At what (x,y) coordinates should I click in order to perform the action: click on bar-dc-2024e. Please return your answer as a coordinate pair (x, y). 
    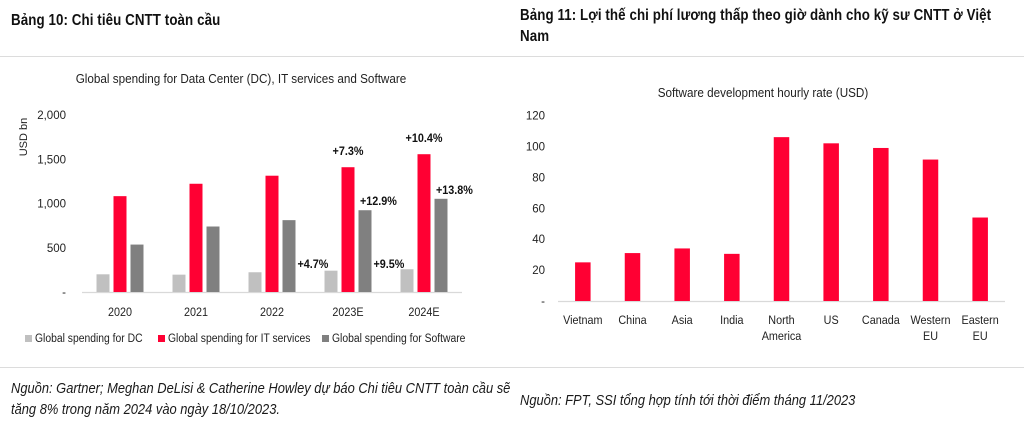
    Looking at the image, I should click on (407, 280).